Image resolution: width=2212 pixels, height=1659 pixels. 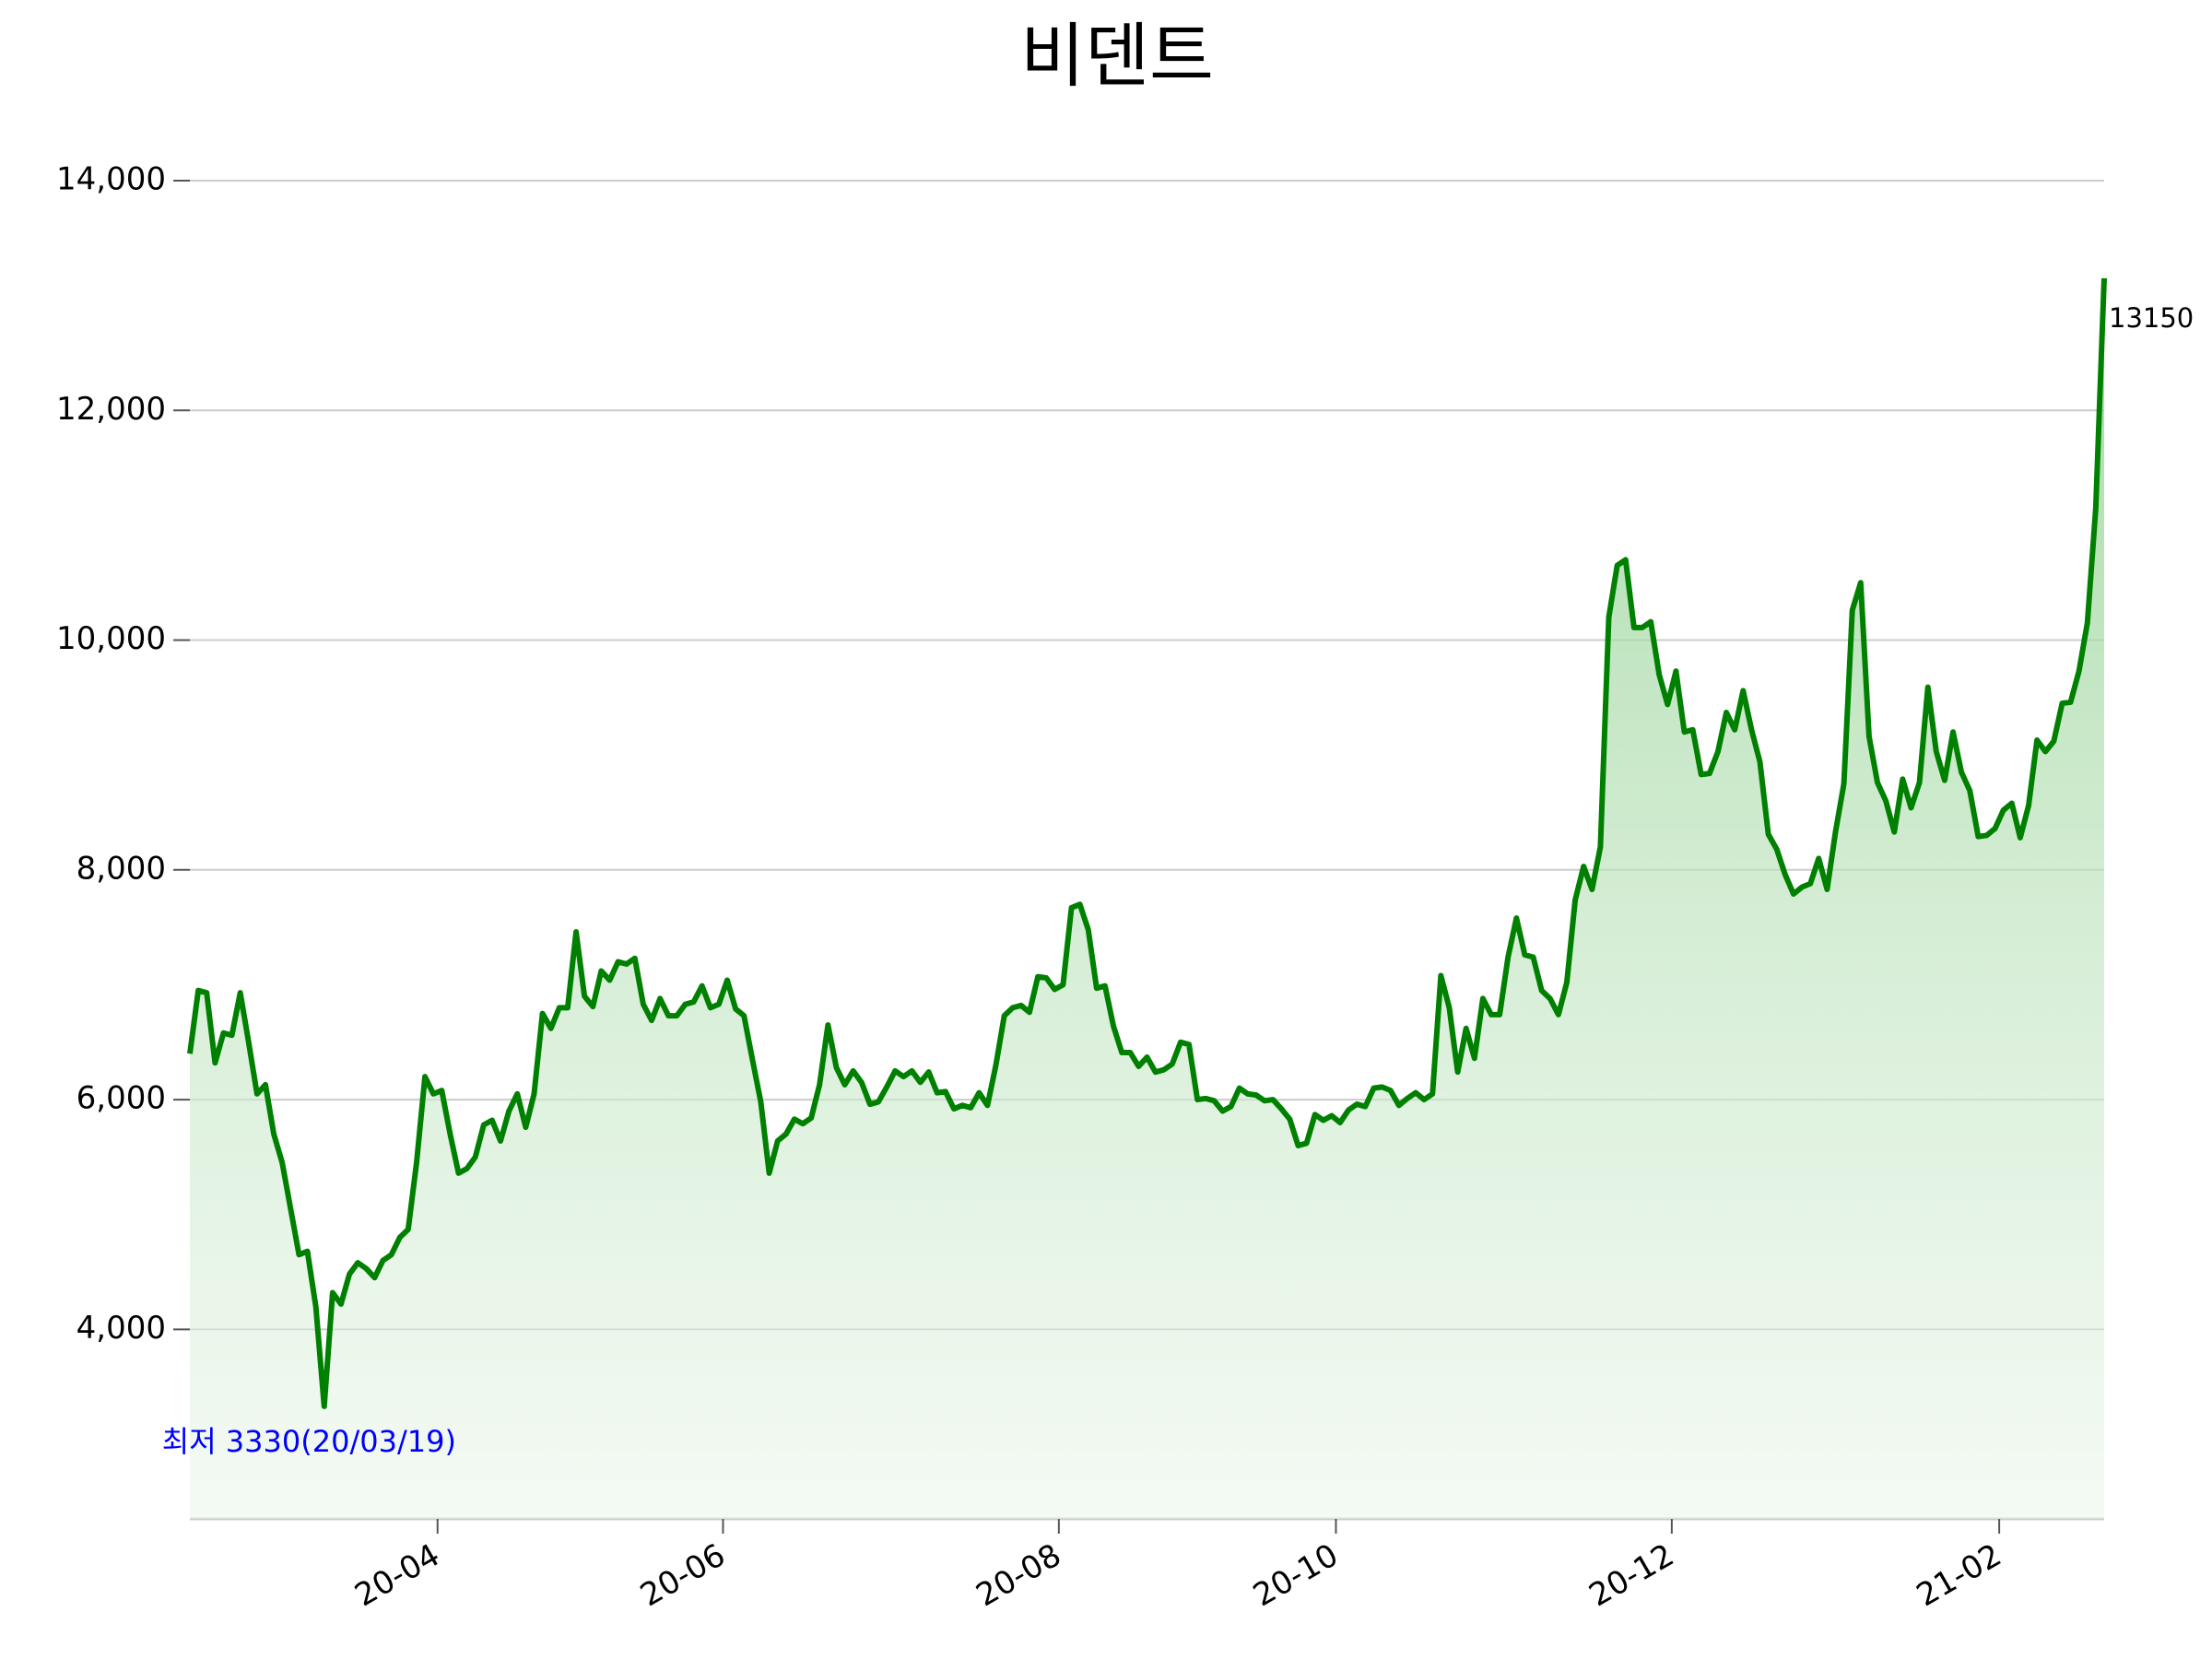 What do you see at coordinates (111, 179) in the screenshot?
I see `y-tick-label: 14,000` at bounding box center [111, 179].